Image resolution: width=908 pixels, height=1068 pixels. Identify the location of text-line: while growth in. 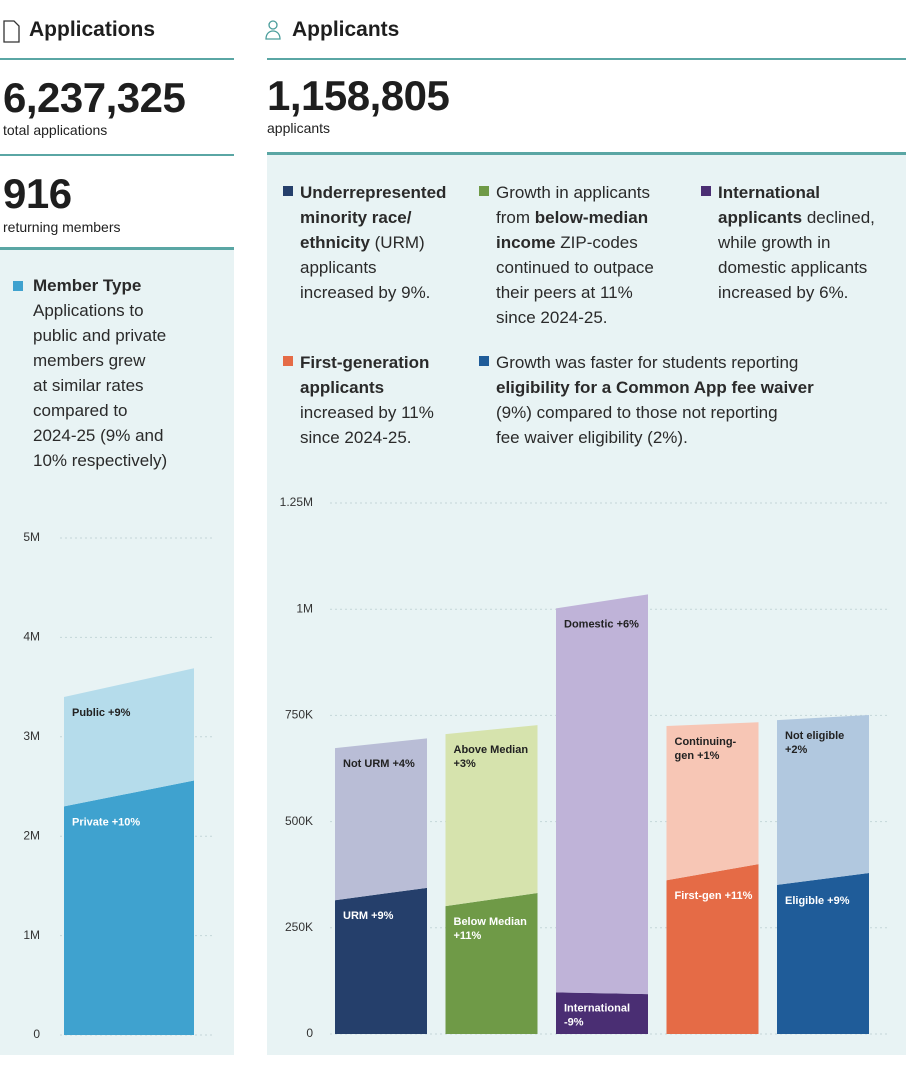
(796, 242).